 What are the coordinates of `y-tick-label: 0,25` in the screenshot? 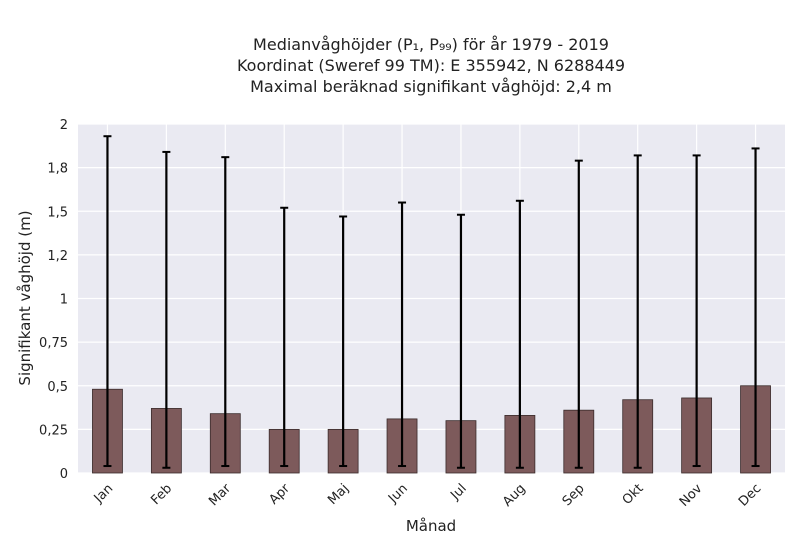 It's located at (53, 430).